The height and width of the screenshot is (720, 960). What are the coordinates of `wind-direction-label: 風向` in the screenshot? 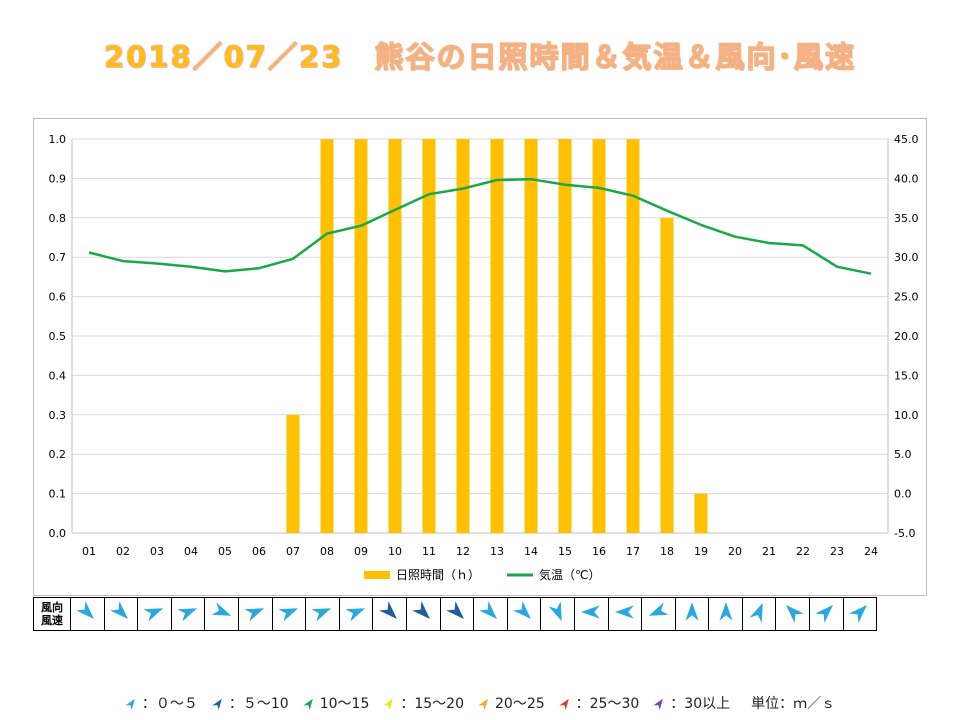 It's located at (52, 607).